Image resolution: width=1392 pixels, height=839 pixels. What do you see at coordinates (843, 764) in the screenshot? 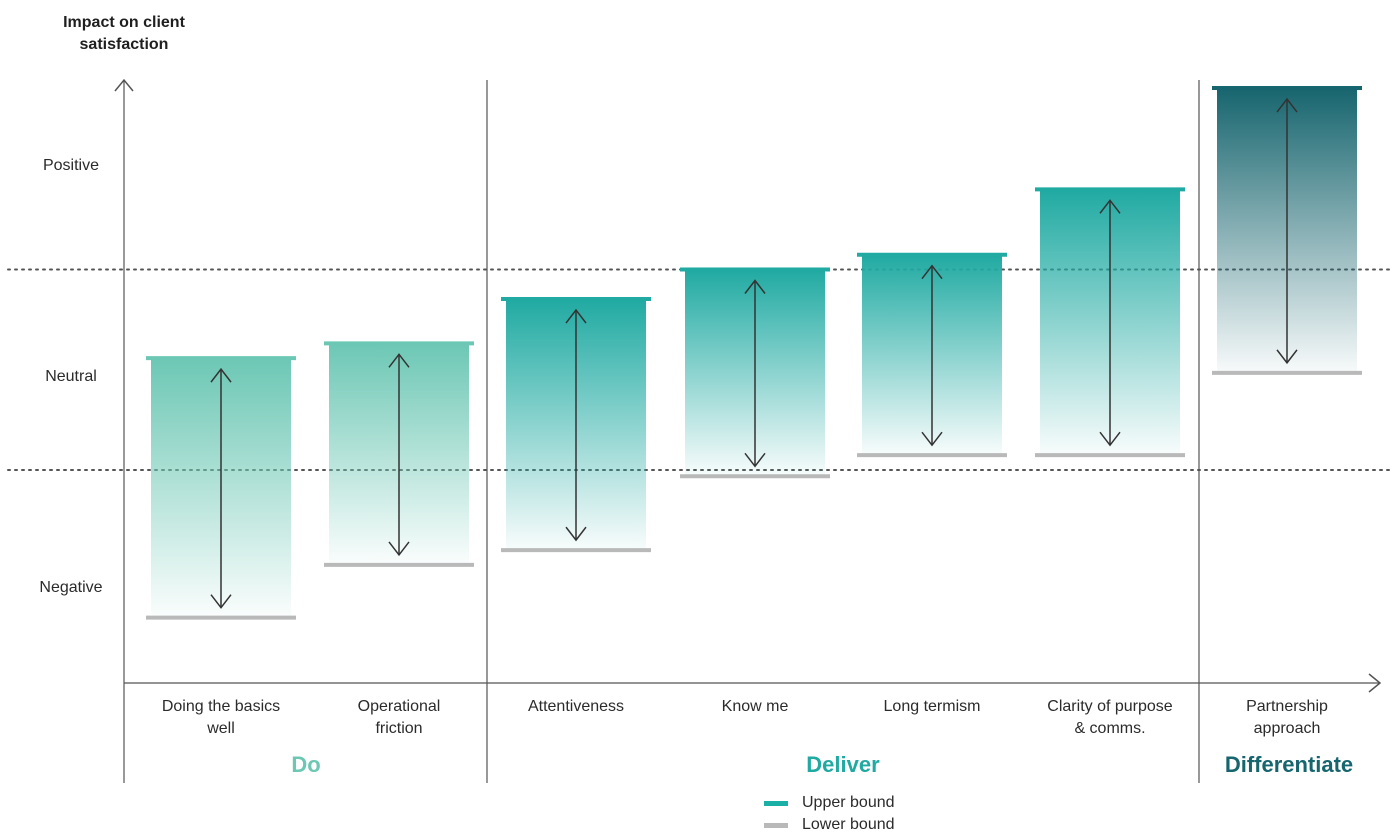
I see `group-label: Deliver` at bounding box center [843, 764].